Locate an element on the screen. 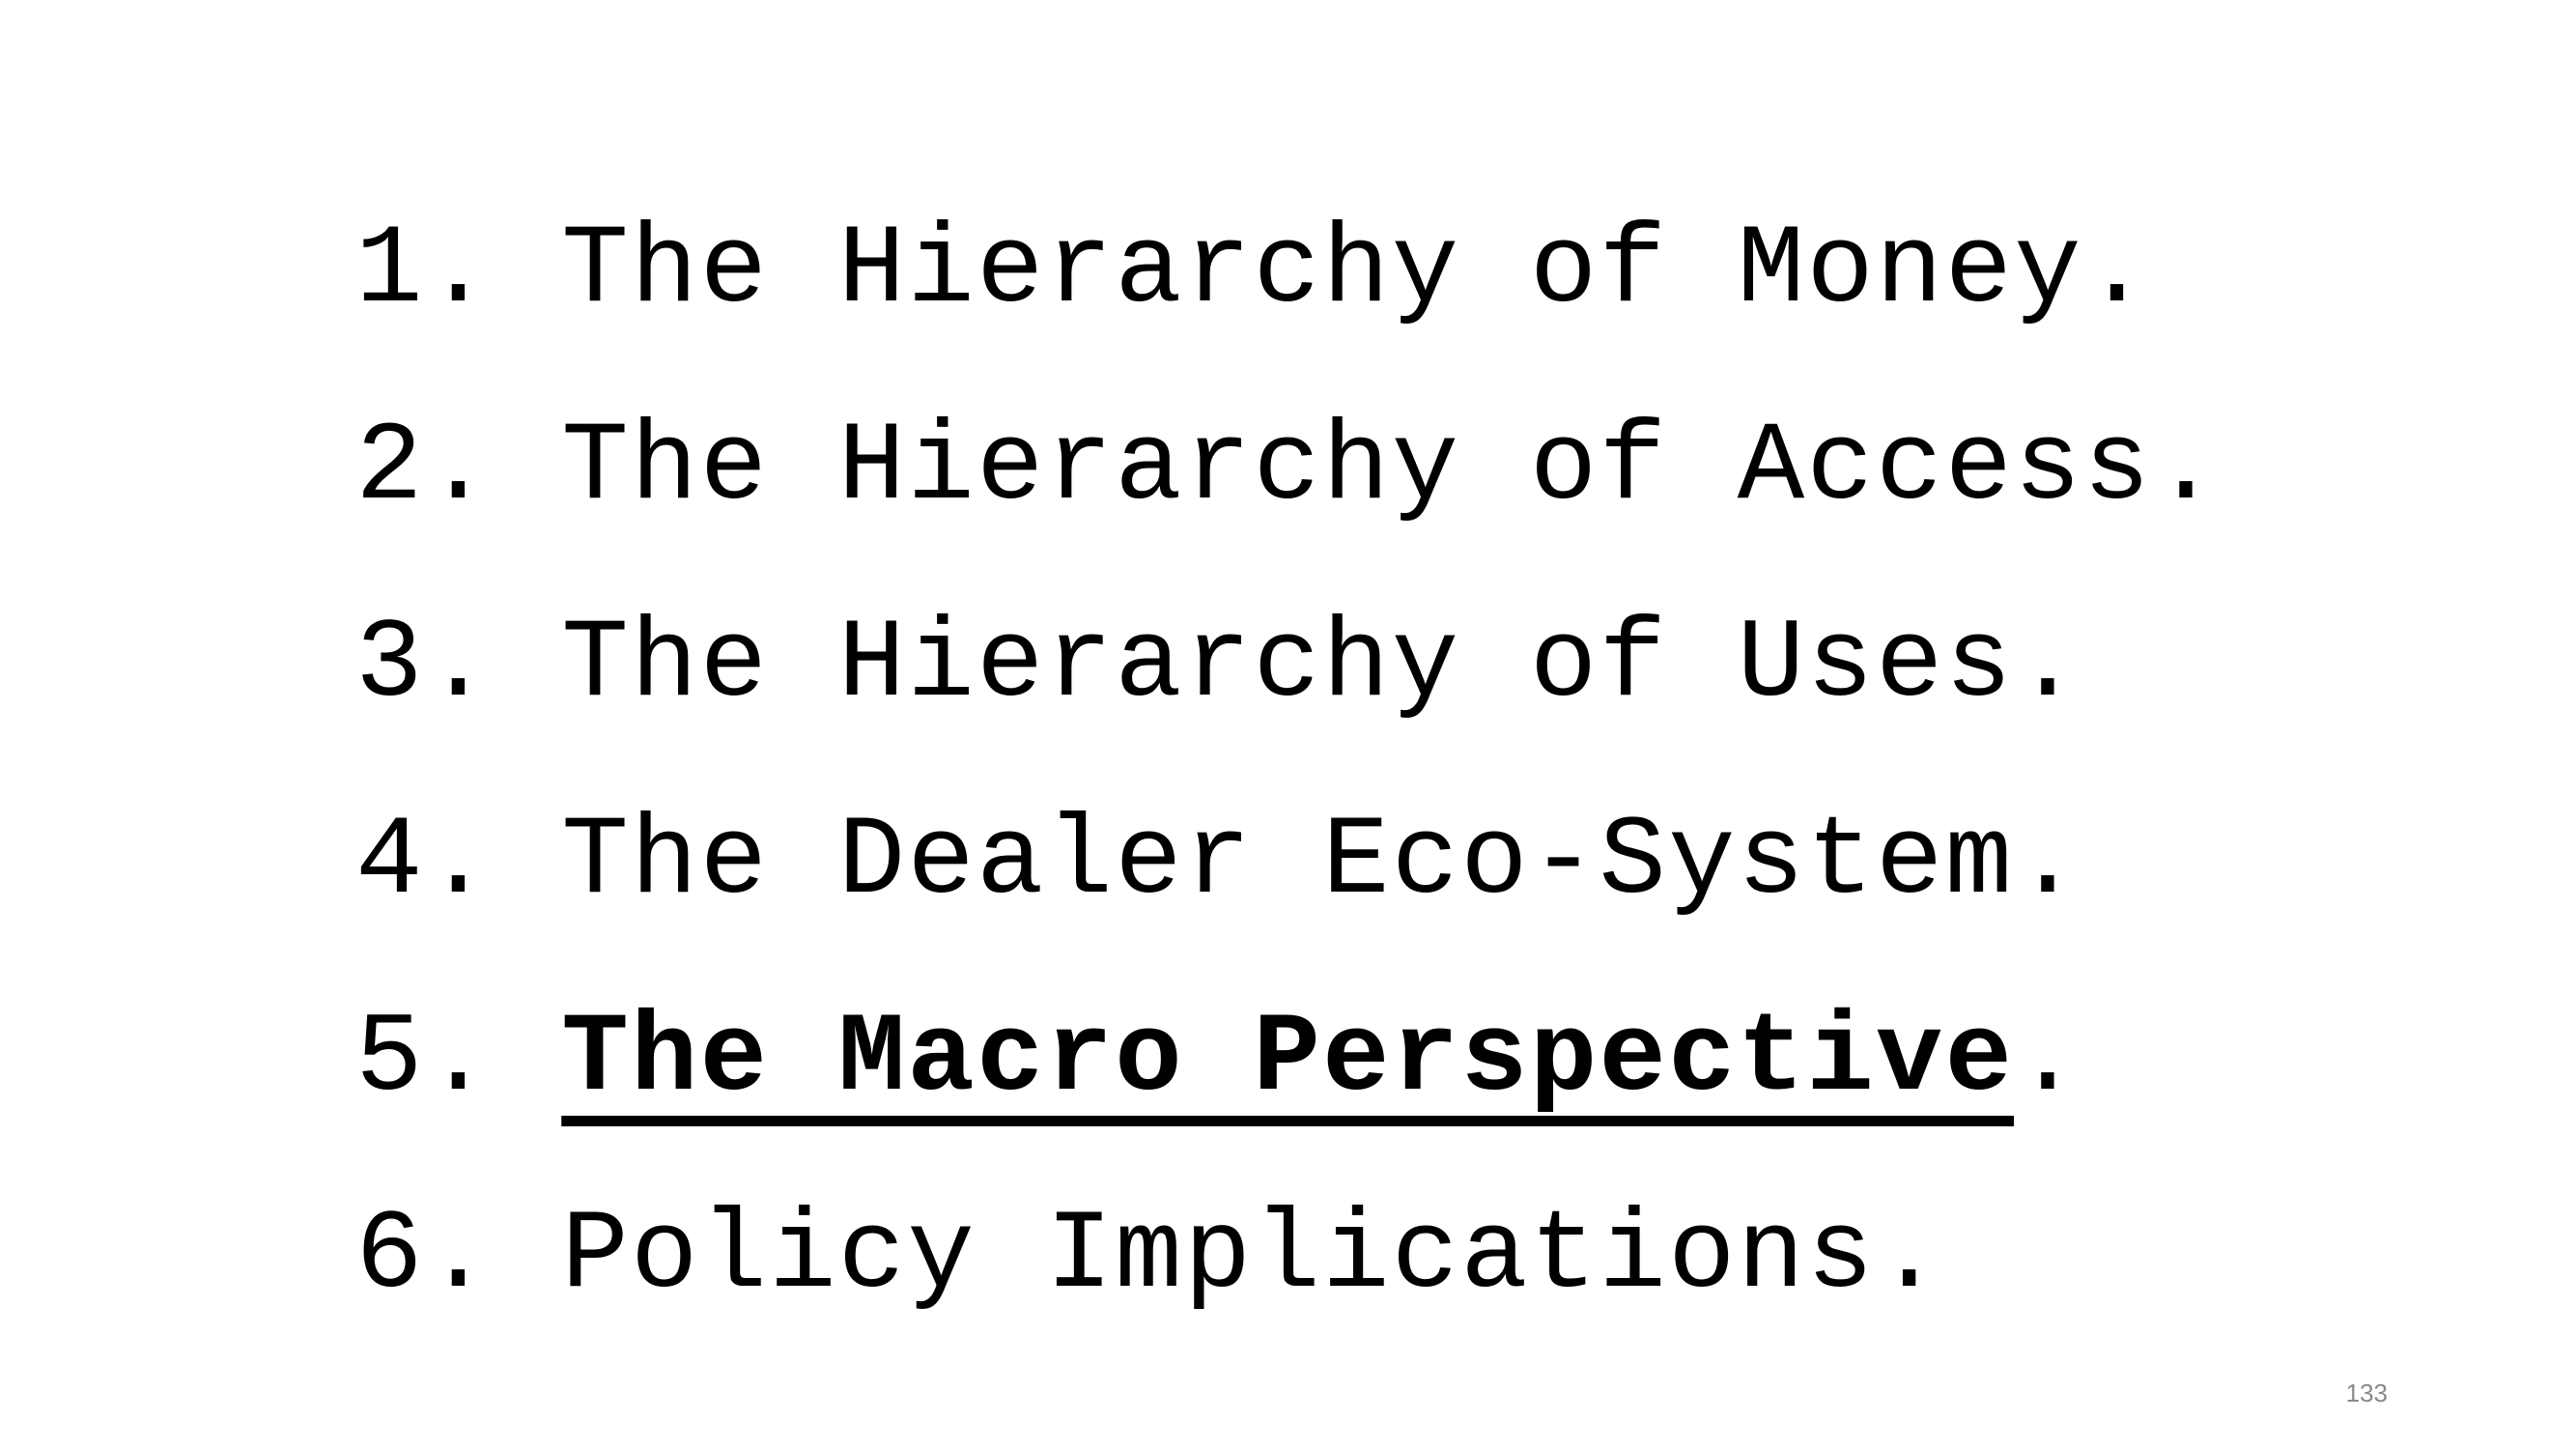 This screenshot has height=1449, width=2576. current-item-label: The Macro Perspective is located at coordinates (1288, 1058).